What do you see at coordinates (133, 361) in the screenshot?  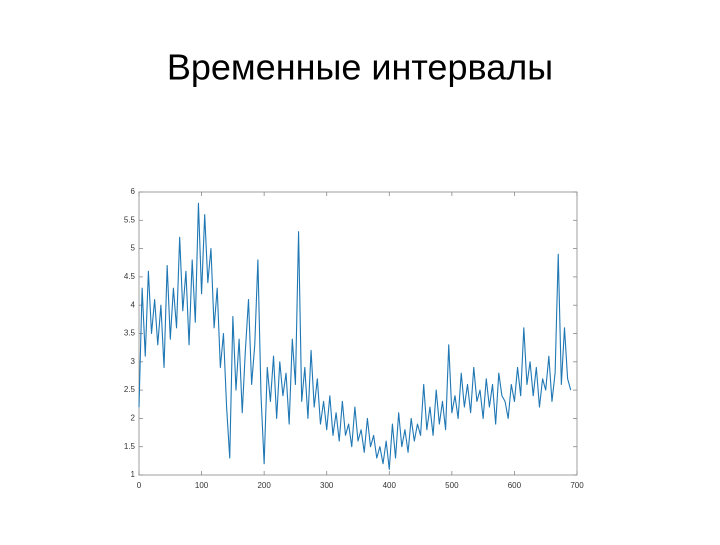 I see `y-tick-label: 3` at bounding box center [133, 361].